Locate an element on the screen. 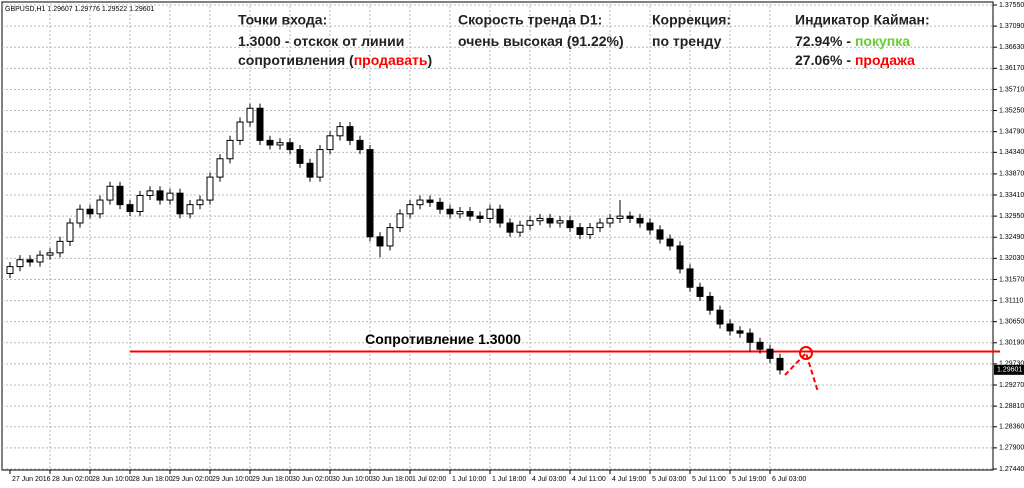  x-tick-label: 28 Jun 10:00 is located at coordinates (112, 479).